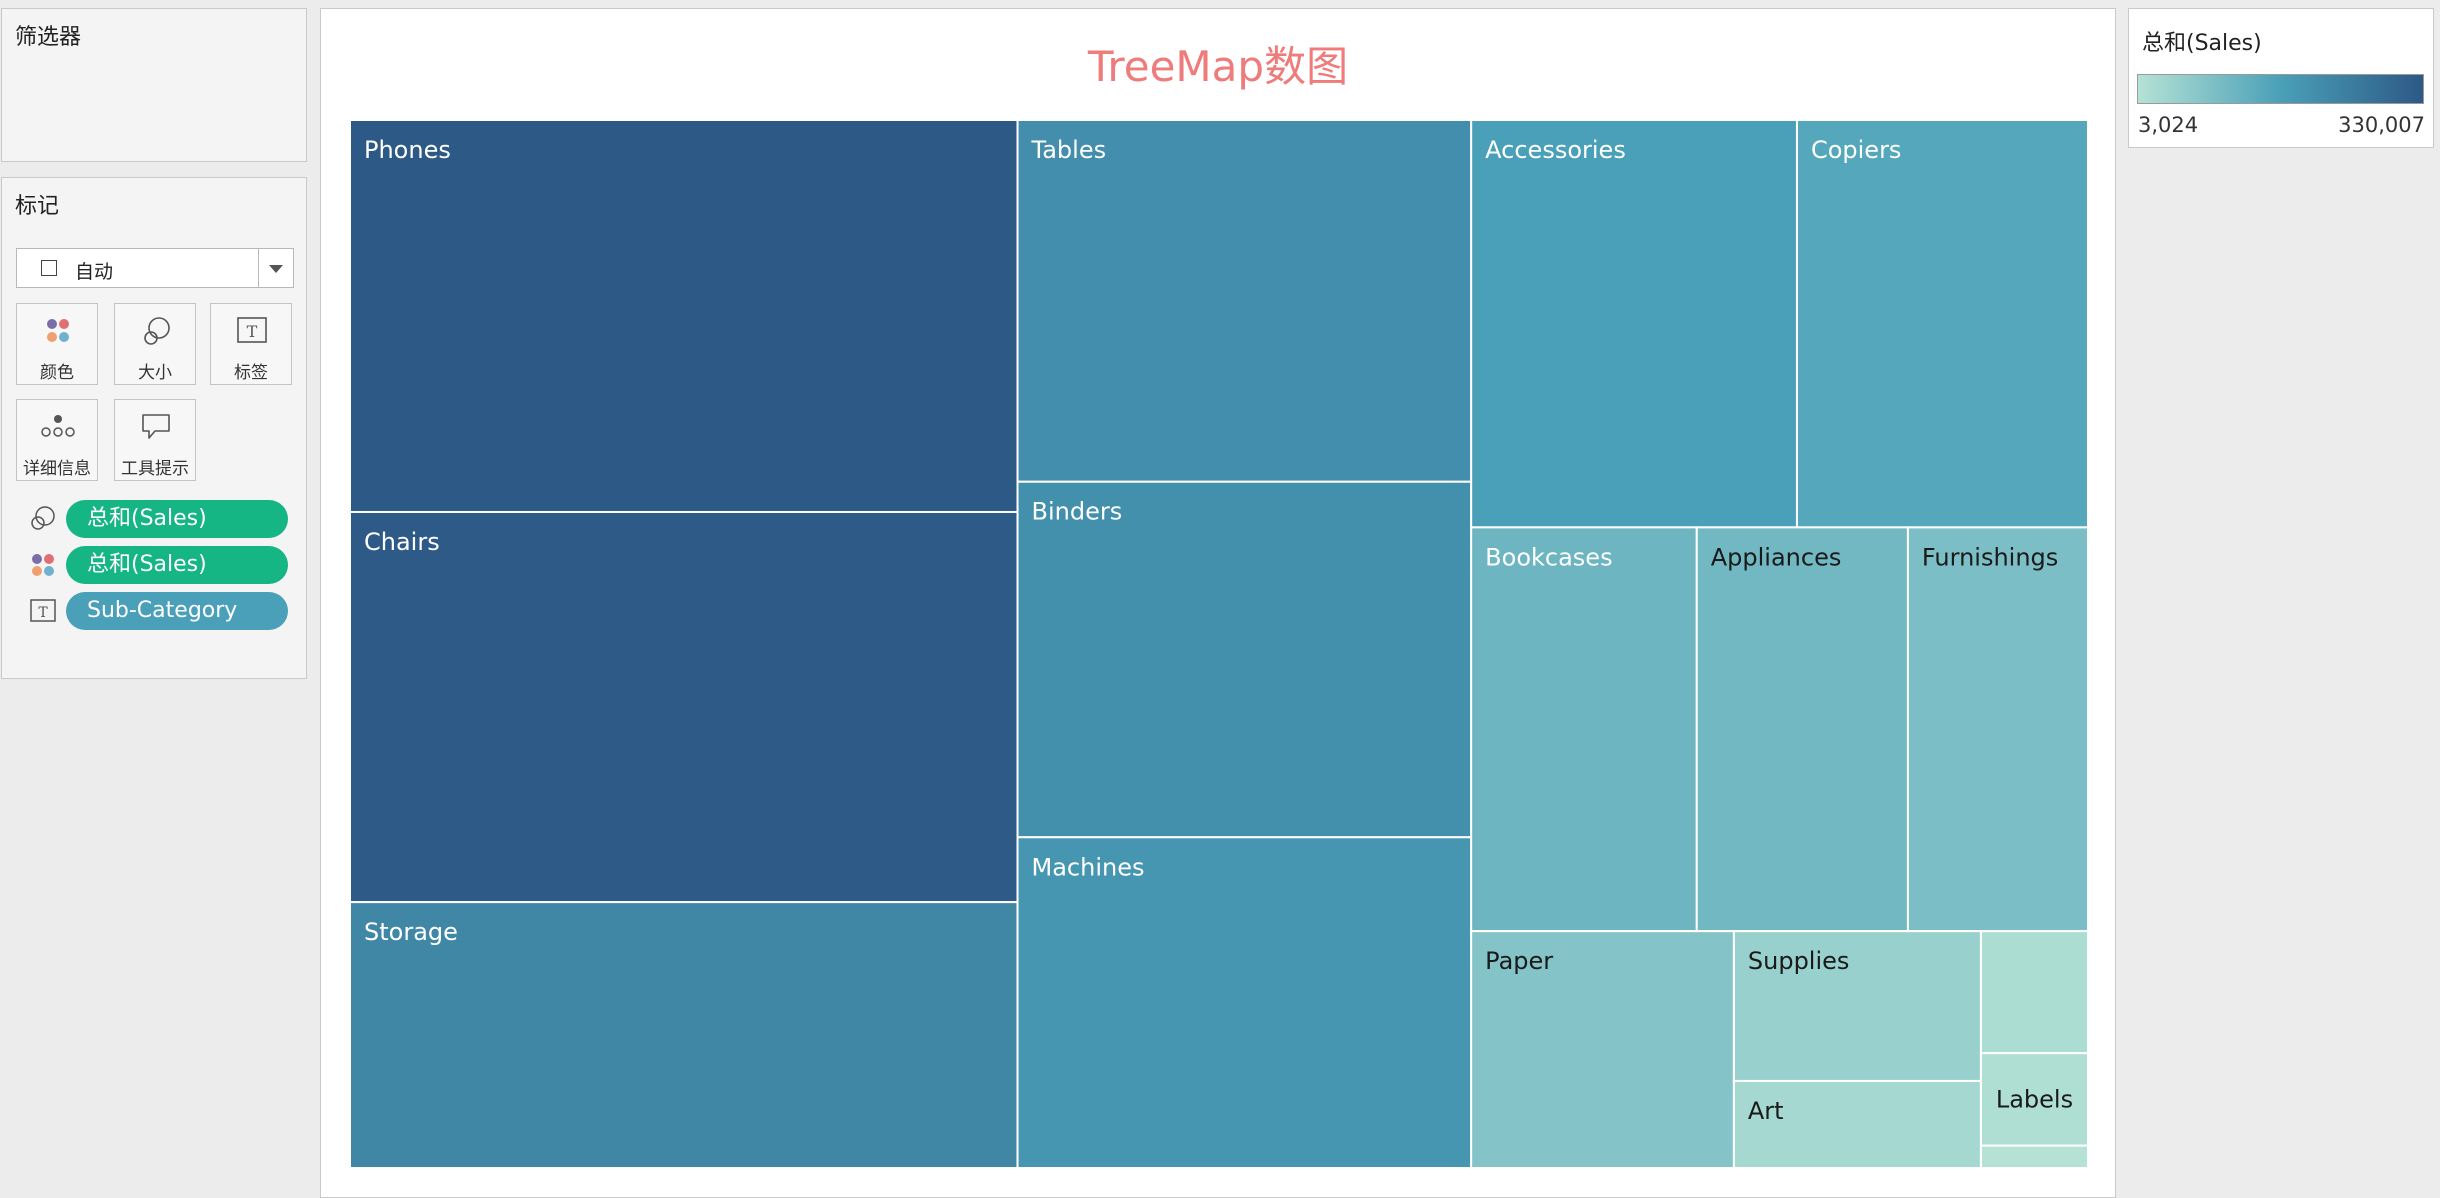 This screenshot has height=1198, width=2440. Describe the element at coordinates (276, 269) in the screenshot. I see `chevron-down-icon` at that location.